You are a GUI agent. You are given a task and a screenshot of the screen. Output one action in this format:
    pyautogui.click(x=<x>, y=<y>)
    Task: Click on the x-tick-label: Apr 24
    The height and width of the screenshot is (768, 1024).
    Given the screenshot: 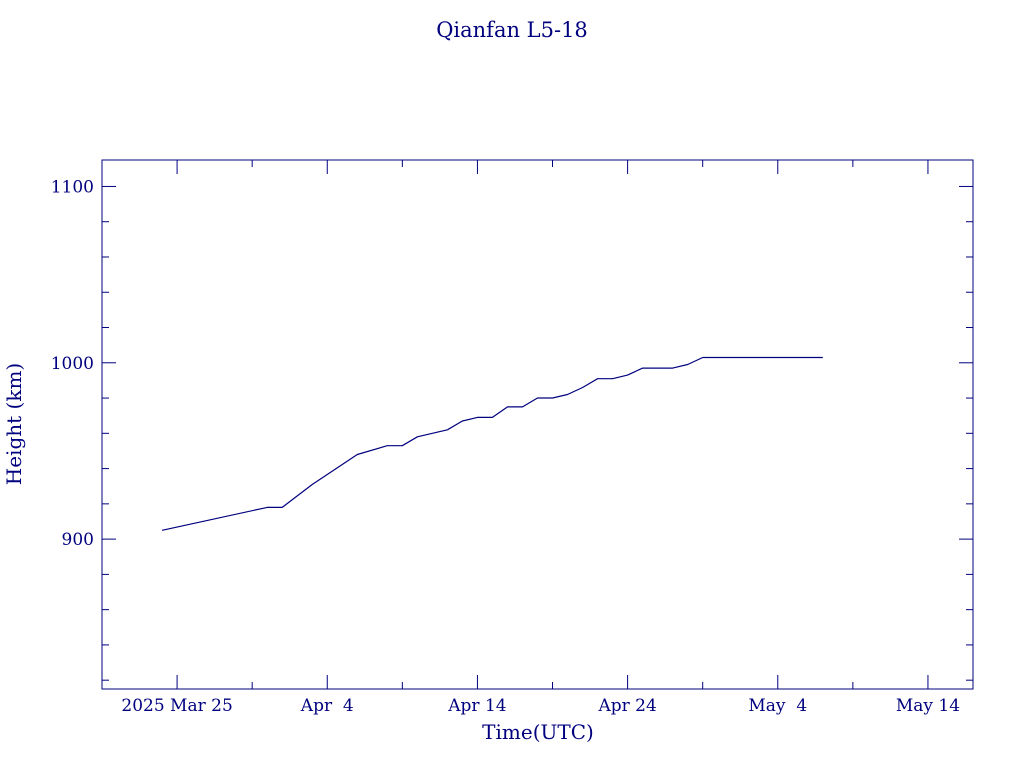 What is the action you would take?
    pyautogui.click(x=626, y=706)
    